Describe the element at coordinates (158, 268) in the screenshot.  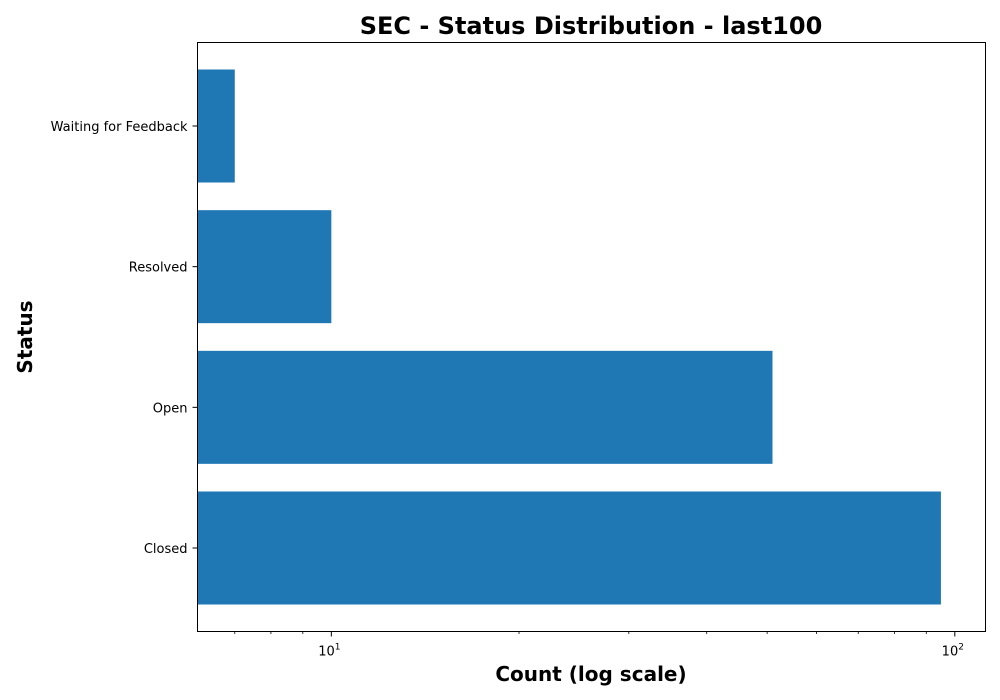
I see `y-tick-label-resolved: Resolved` at that location.